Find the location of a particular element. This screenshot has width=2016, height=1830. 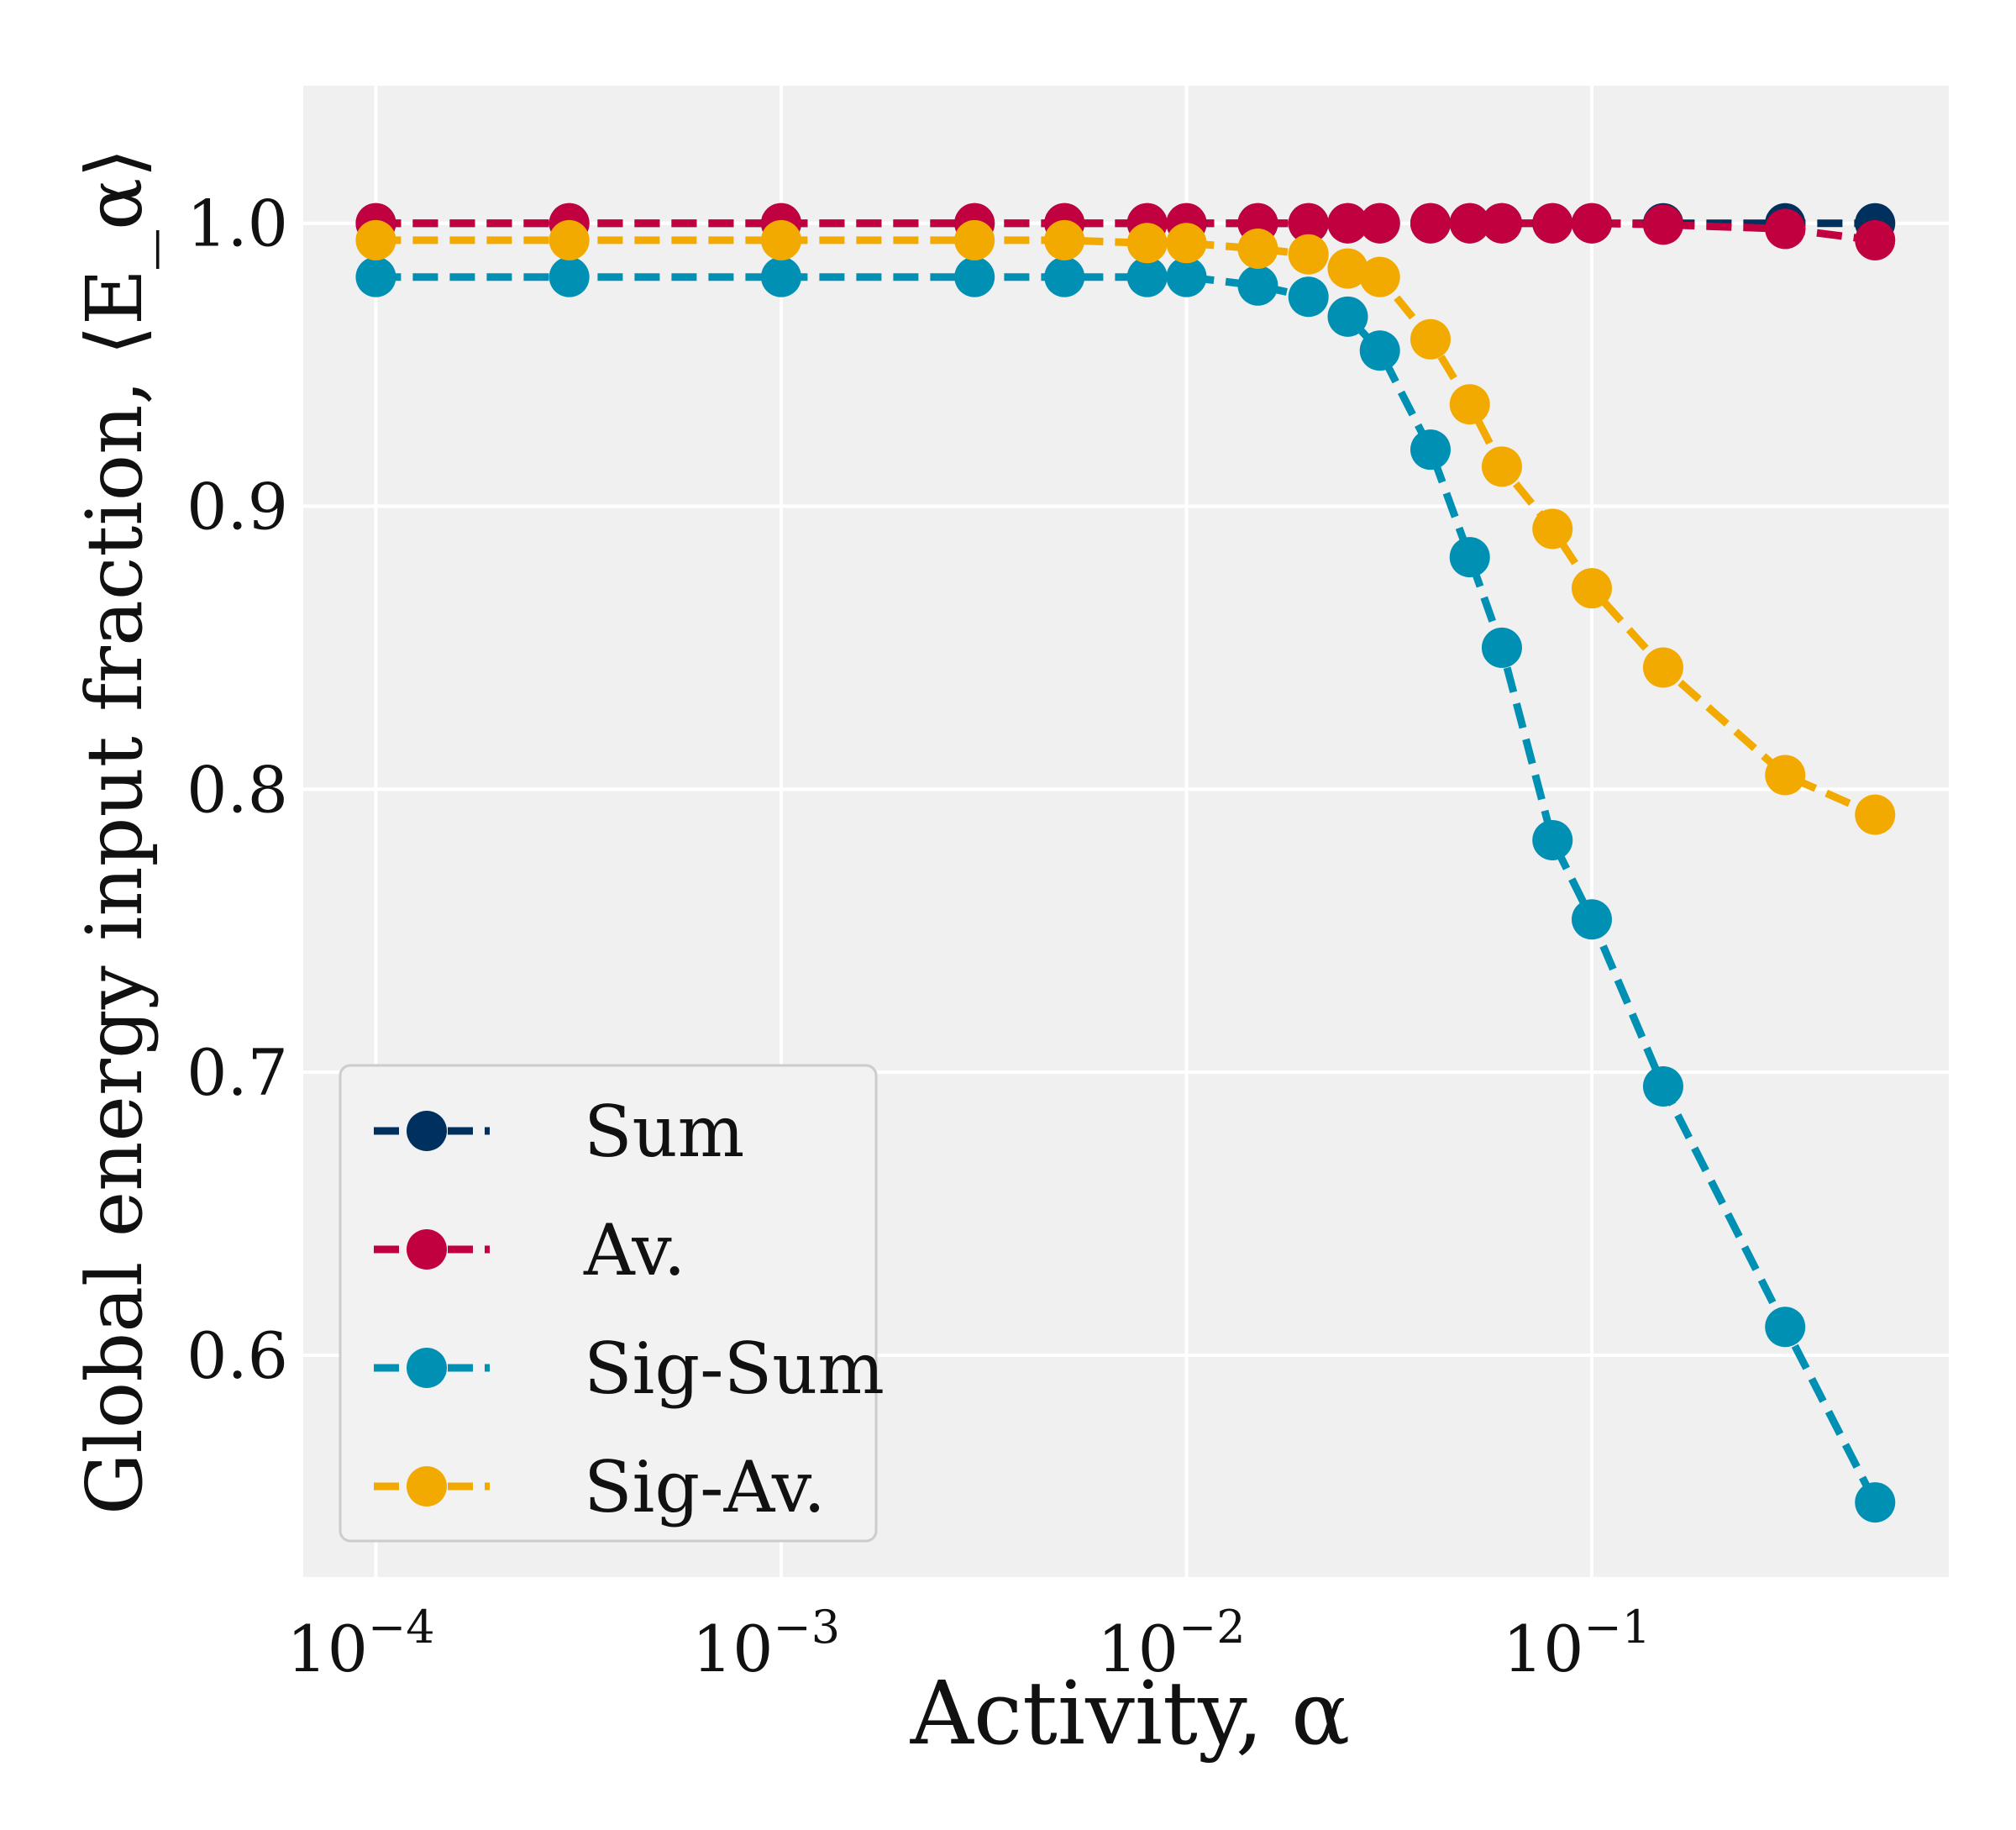

legend-label: Av. is located at coordinates (634, 1250).